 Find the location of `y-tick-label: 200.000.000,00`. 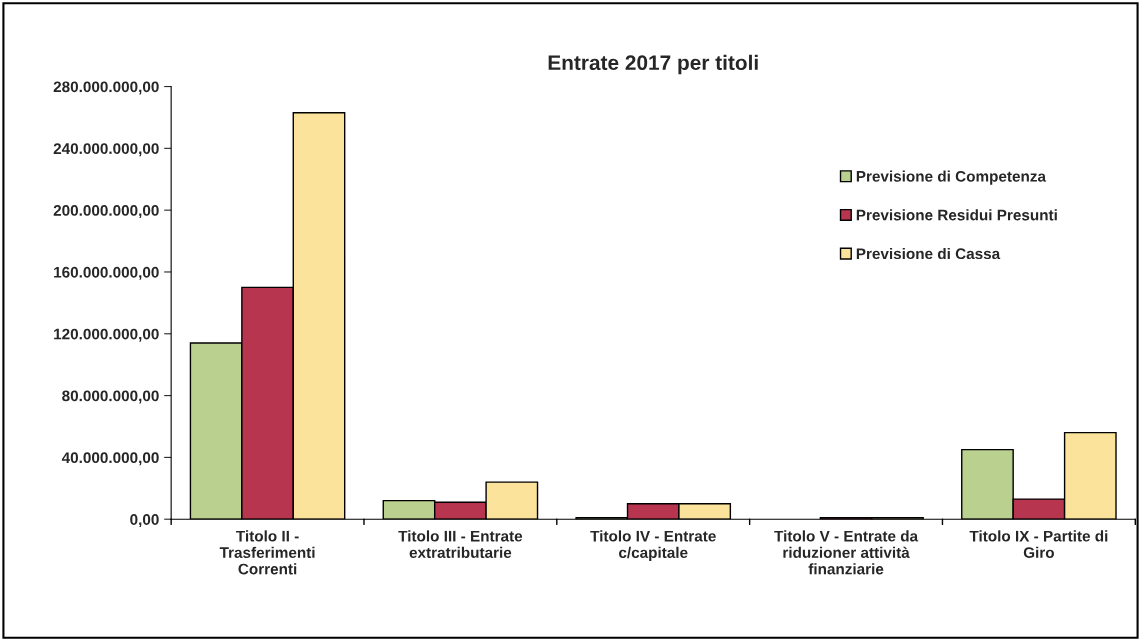

y-tick-label: 200.000.000,00 is located at coordinates (106, 212).